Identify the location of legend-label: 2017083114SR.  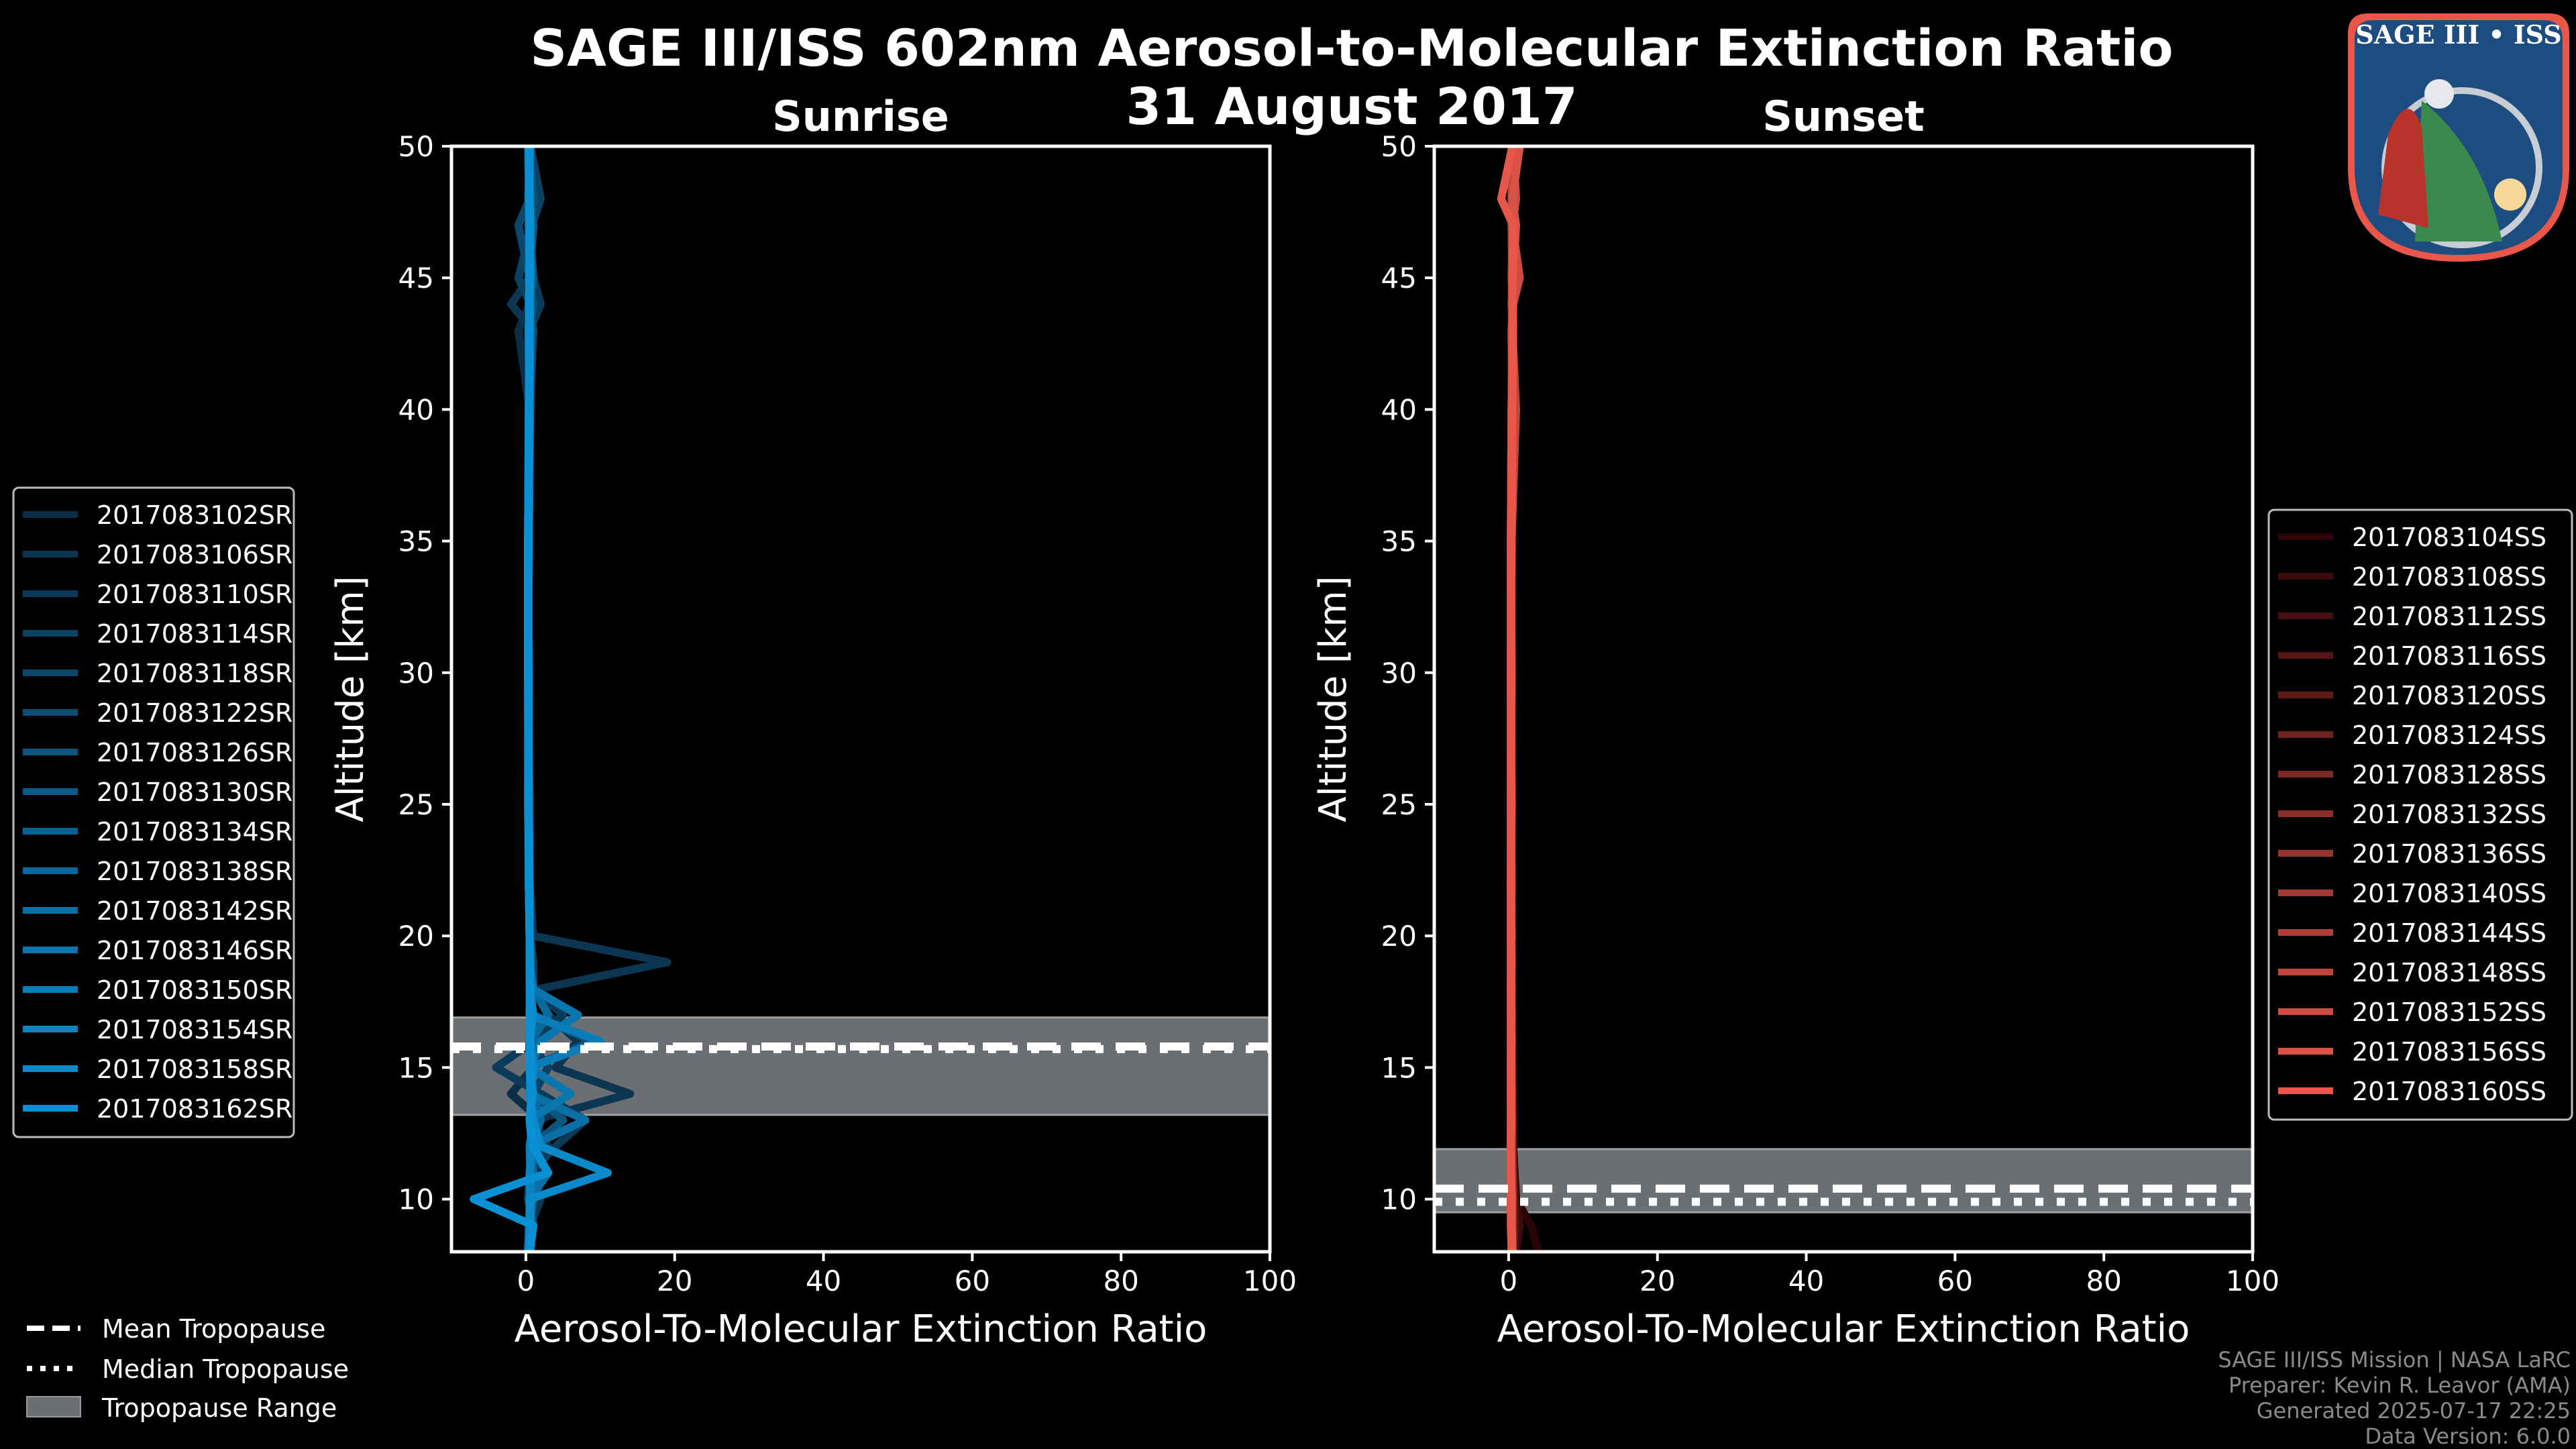
(194, 634).